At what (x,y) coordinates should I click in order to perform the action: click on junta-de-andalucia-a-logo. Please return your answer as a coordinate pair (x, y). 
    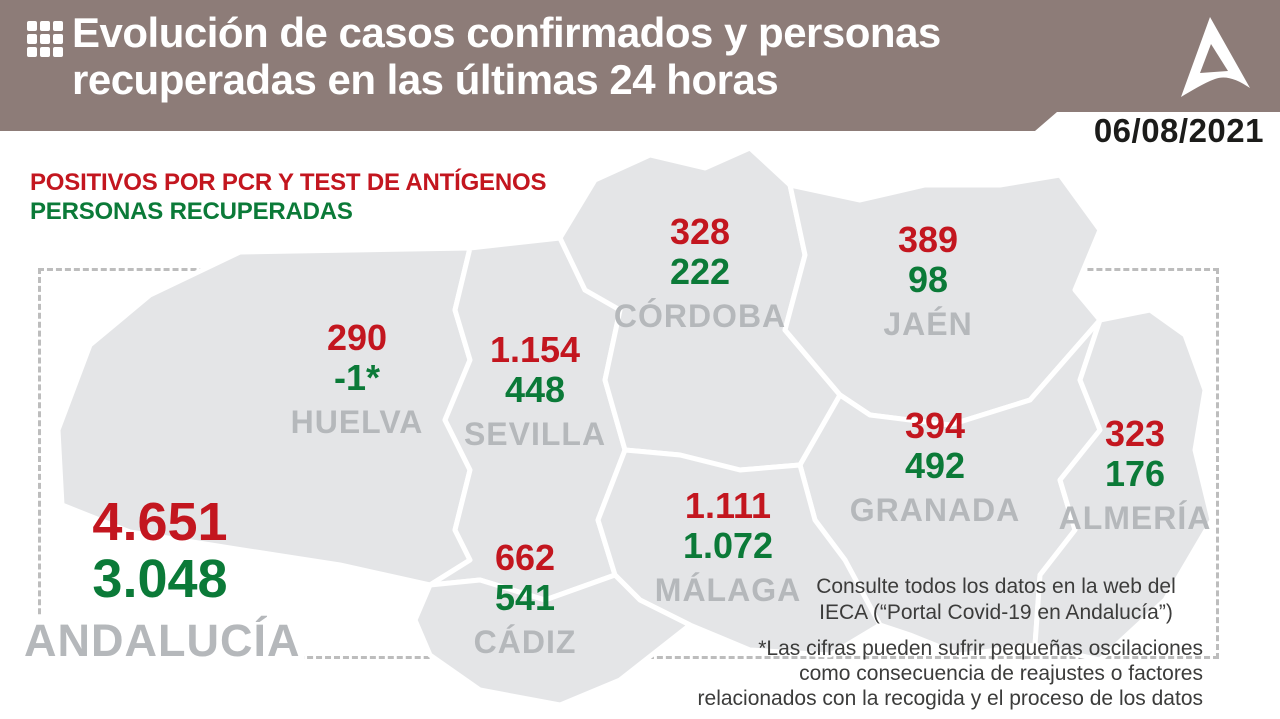
    Looking at the image, I should click on (1215, 57).